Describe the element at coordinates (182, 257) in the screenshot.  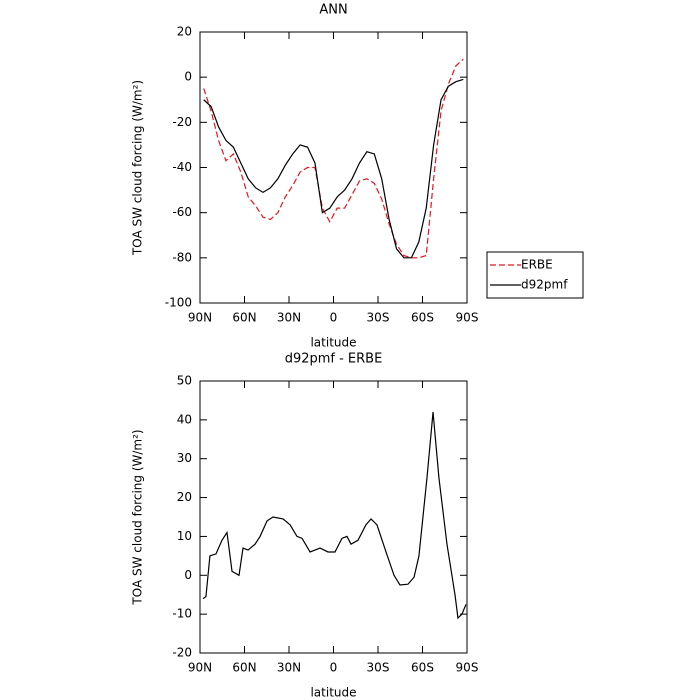
I see `y-tick-label: -80` at that location.